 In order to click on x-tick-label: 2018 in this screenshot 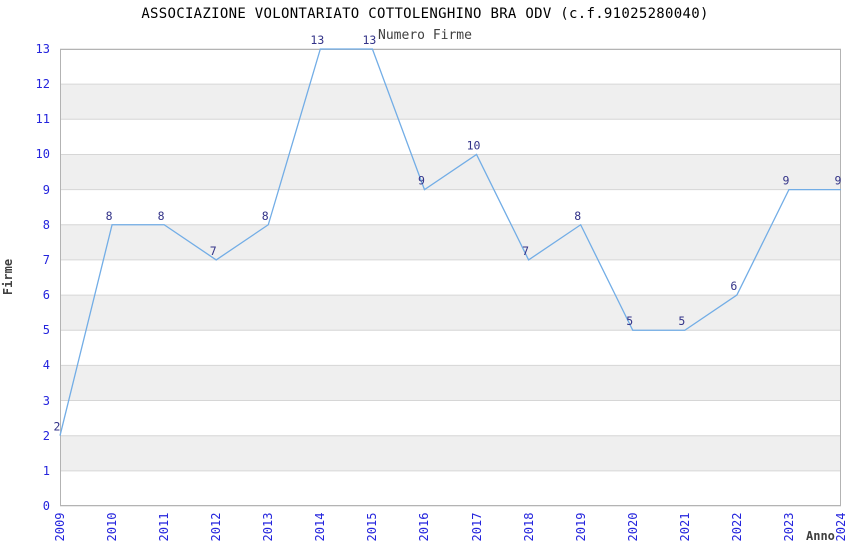, I will do `click(528, 527)`.